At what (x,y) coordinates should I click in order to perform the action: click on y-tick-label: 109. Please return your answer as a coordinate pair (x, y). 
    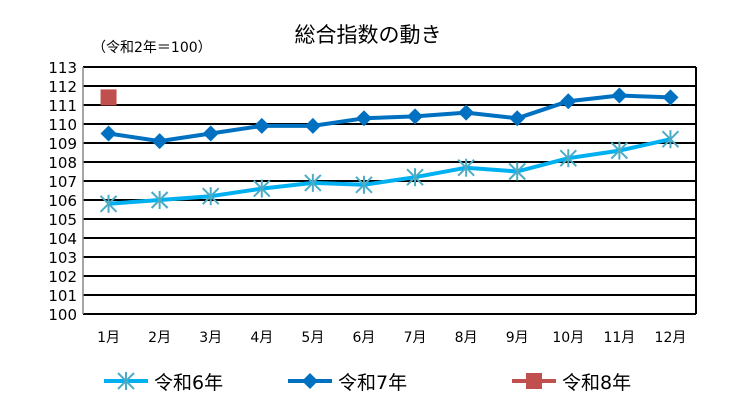
    Looking at the image, I should click on (62, 144).